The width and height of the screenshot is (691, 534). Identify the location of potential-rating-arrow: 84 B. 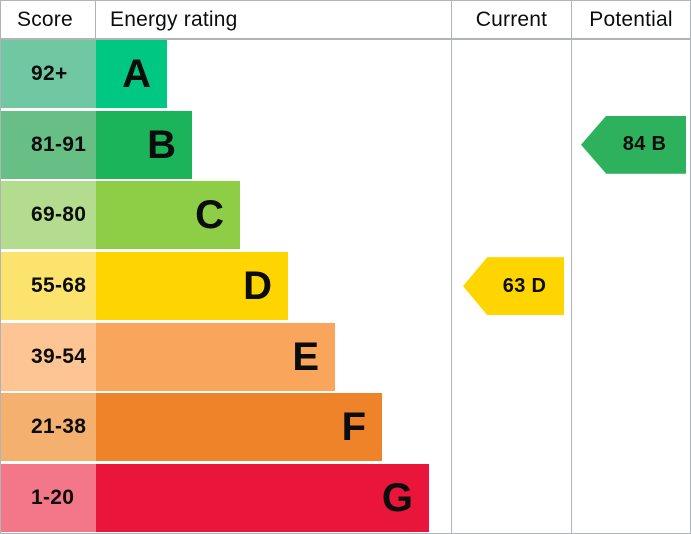
(633, 144).